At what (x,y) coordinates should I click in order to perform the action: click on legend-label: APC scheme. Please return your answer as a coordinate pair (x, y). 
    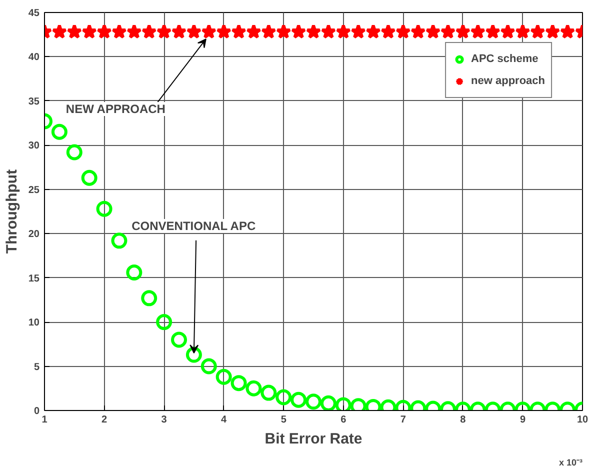
    Looking at the image, I should click on (504, 59).